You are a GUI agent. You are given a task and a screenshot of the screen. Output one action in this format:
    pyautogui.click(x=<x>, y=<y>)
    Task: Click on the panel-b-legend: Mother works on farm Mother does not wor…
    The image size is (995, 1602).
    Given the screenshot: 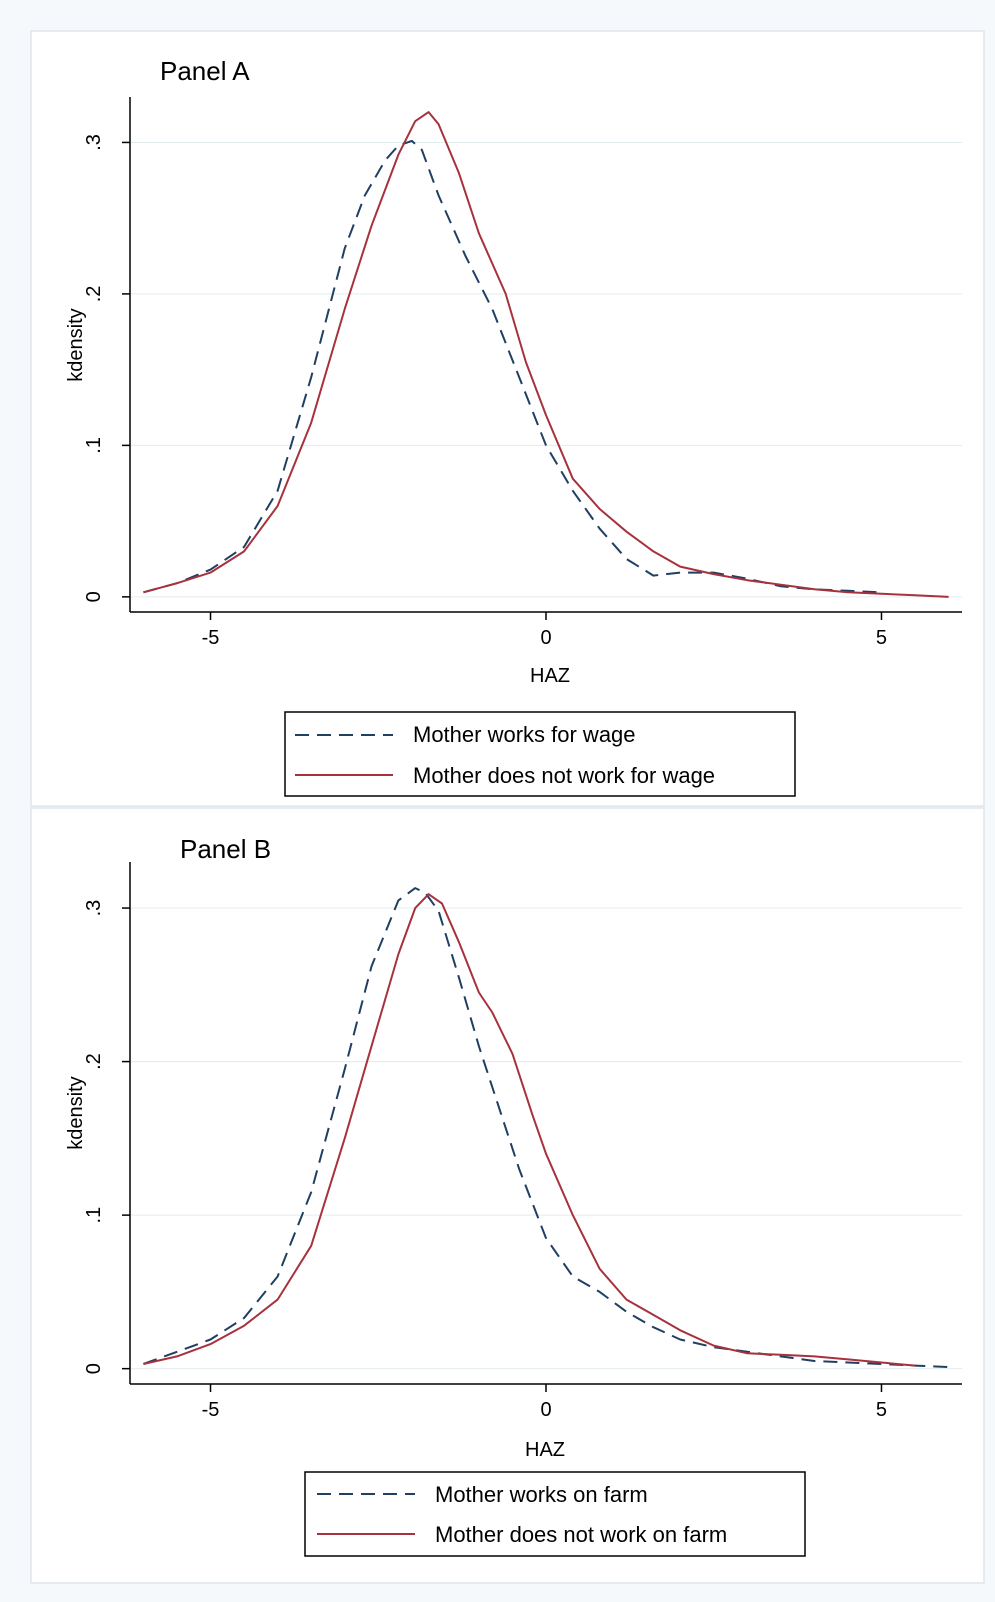 What is the action you would take?
    pyautogui.click(x=555, y=1514)
    